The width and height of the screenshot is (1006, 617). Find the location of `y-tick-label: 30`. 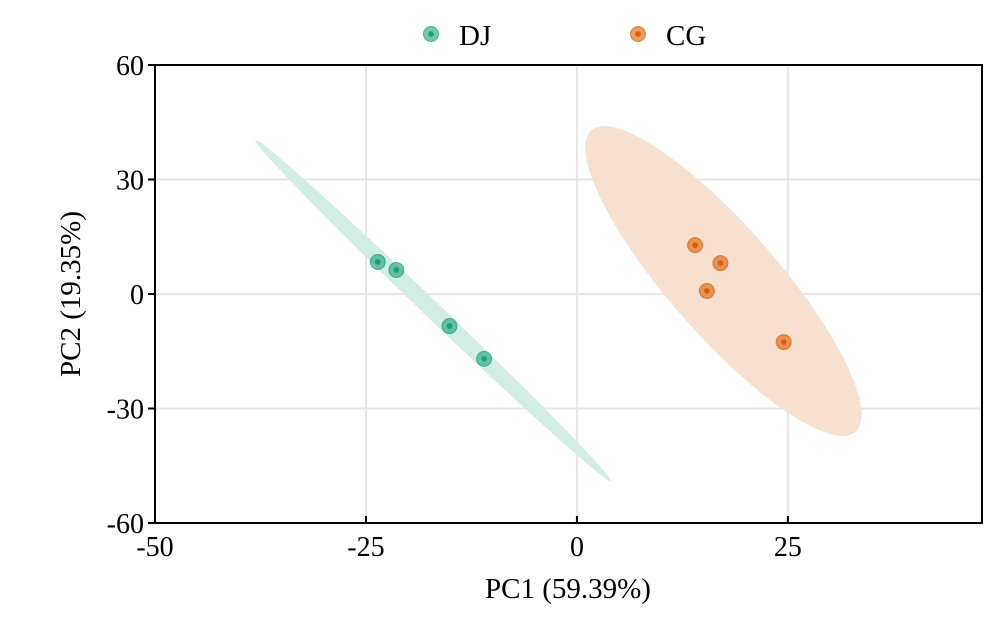

y-tick-label: 30 is located at coordinates (130, 181).